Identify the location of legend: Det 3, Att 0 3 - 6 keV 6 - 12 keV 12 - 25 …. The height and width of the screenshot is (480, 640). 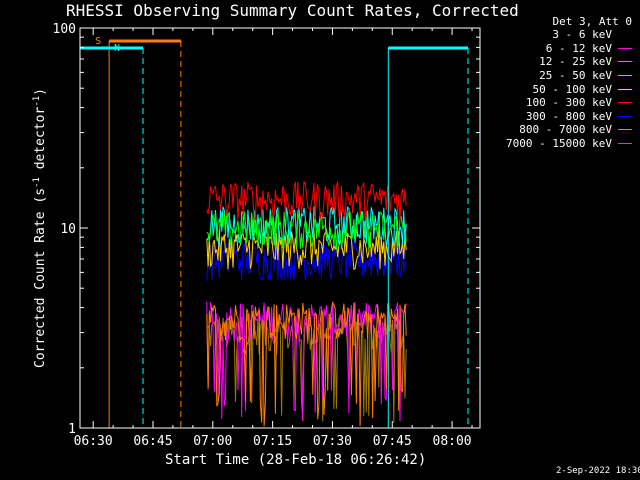
(555, 82).